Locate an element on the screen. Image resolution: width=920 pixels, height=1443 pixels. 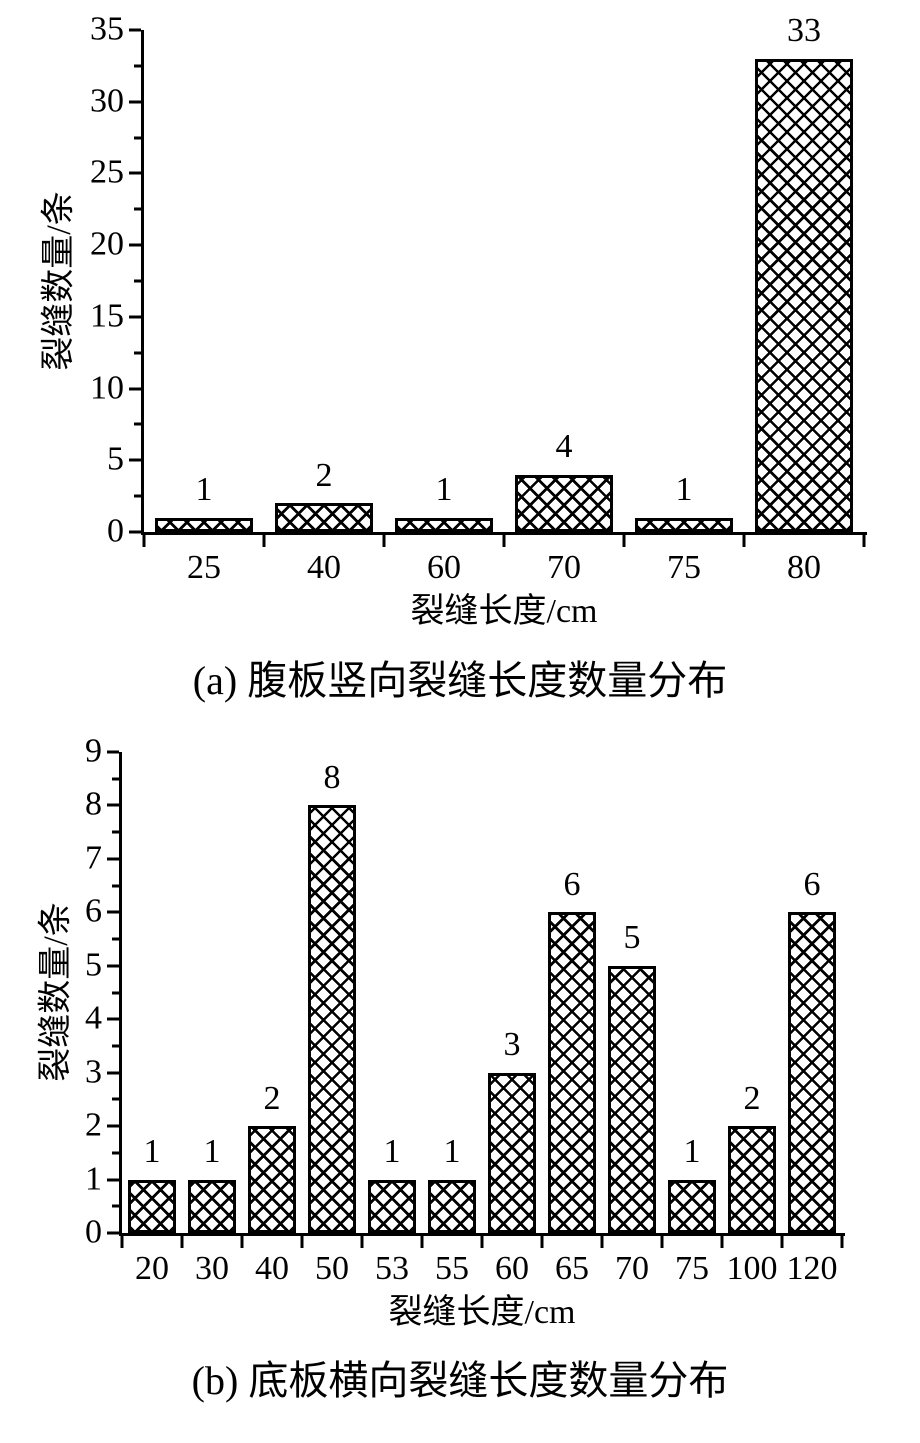
y-tick-label: 9 is located at coordinates (93, 751).